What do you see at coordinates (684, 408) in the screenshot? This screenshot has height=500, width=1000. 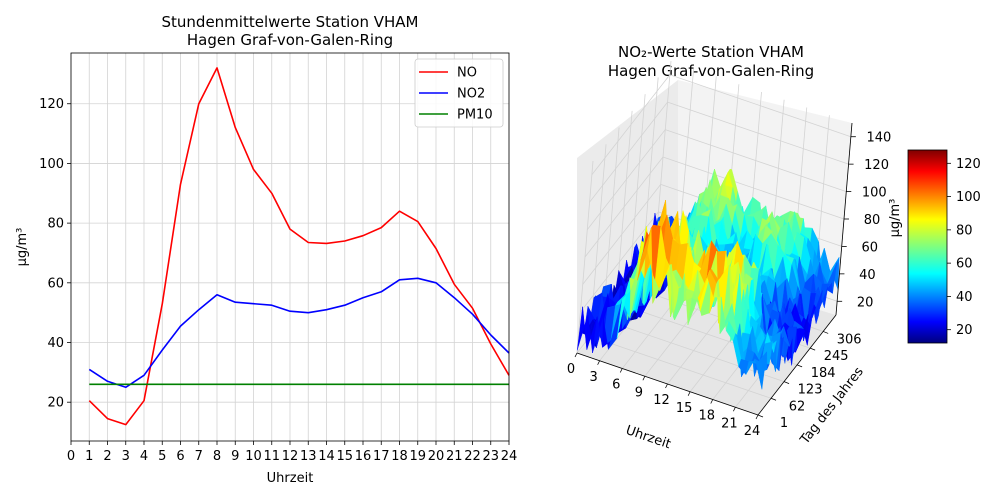 I see `surface-x-tick-label: 15` at bounding box center [684, 408].